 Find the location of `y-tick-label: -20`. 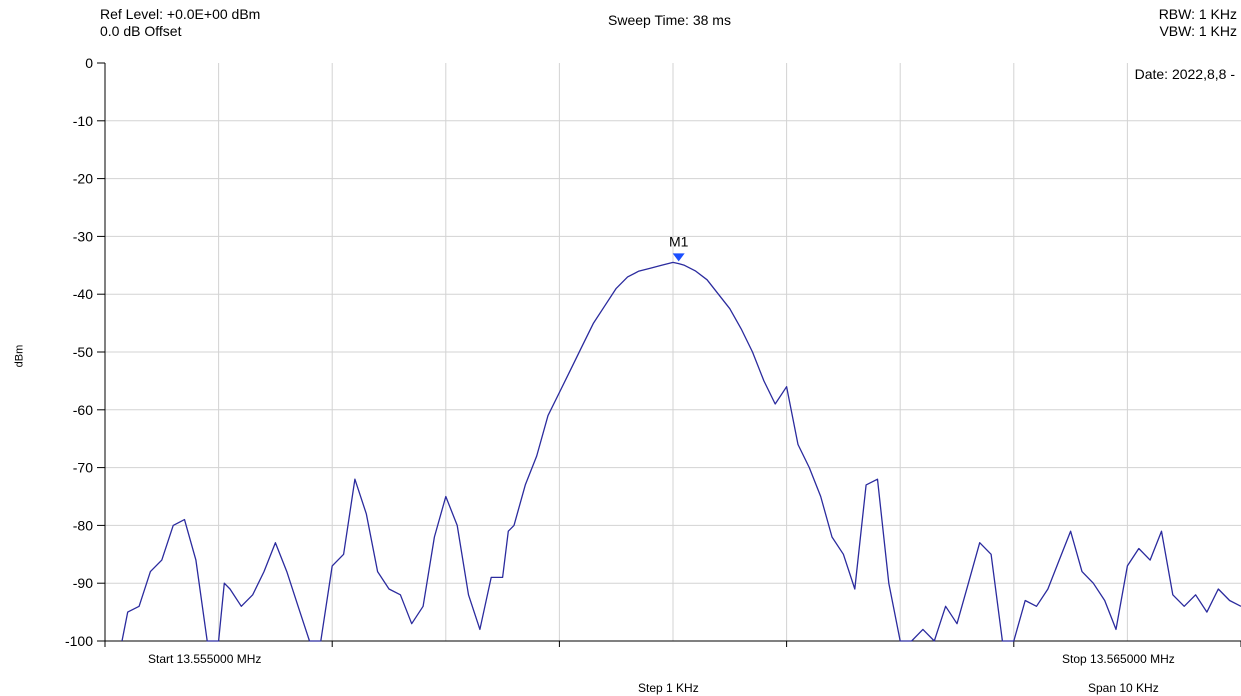

y-tick-label: -20 is located at coordinates (83, 179).